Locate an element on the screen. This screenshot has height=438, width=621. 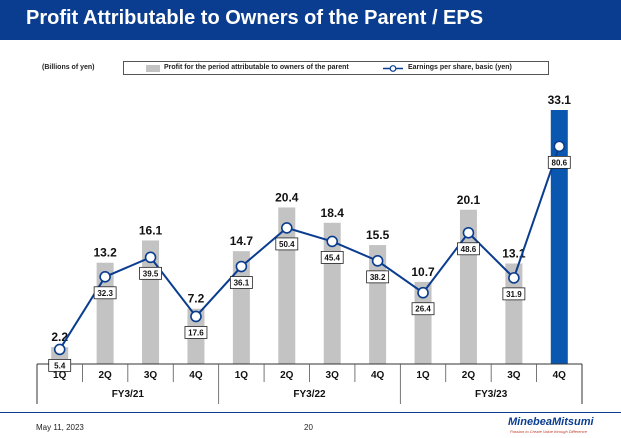
eps-label-4: 36.1 is located at coordinates (242, 283).